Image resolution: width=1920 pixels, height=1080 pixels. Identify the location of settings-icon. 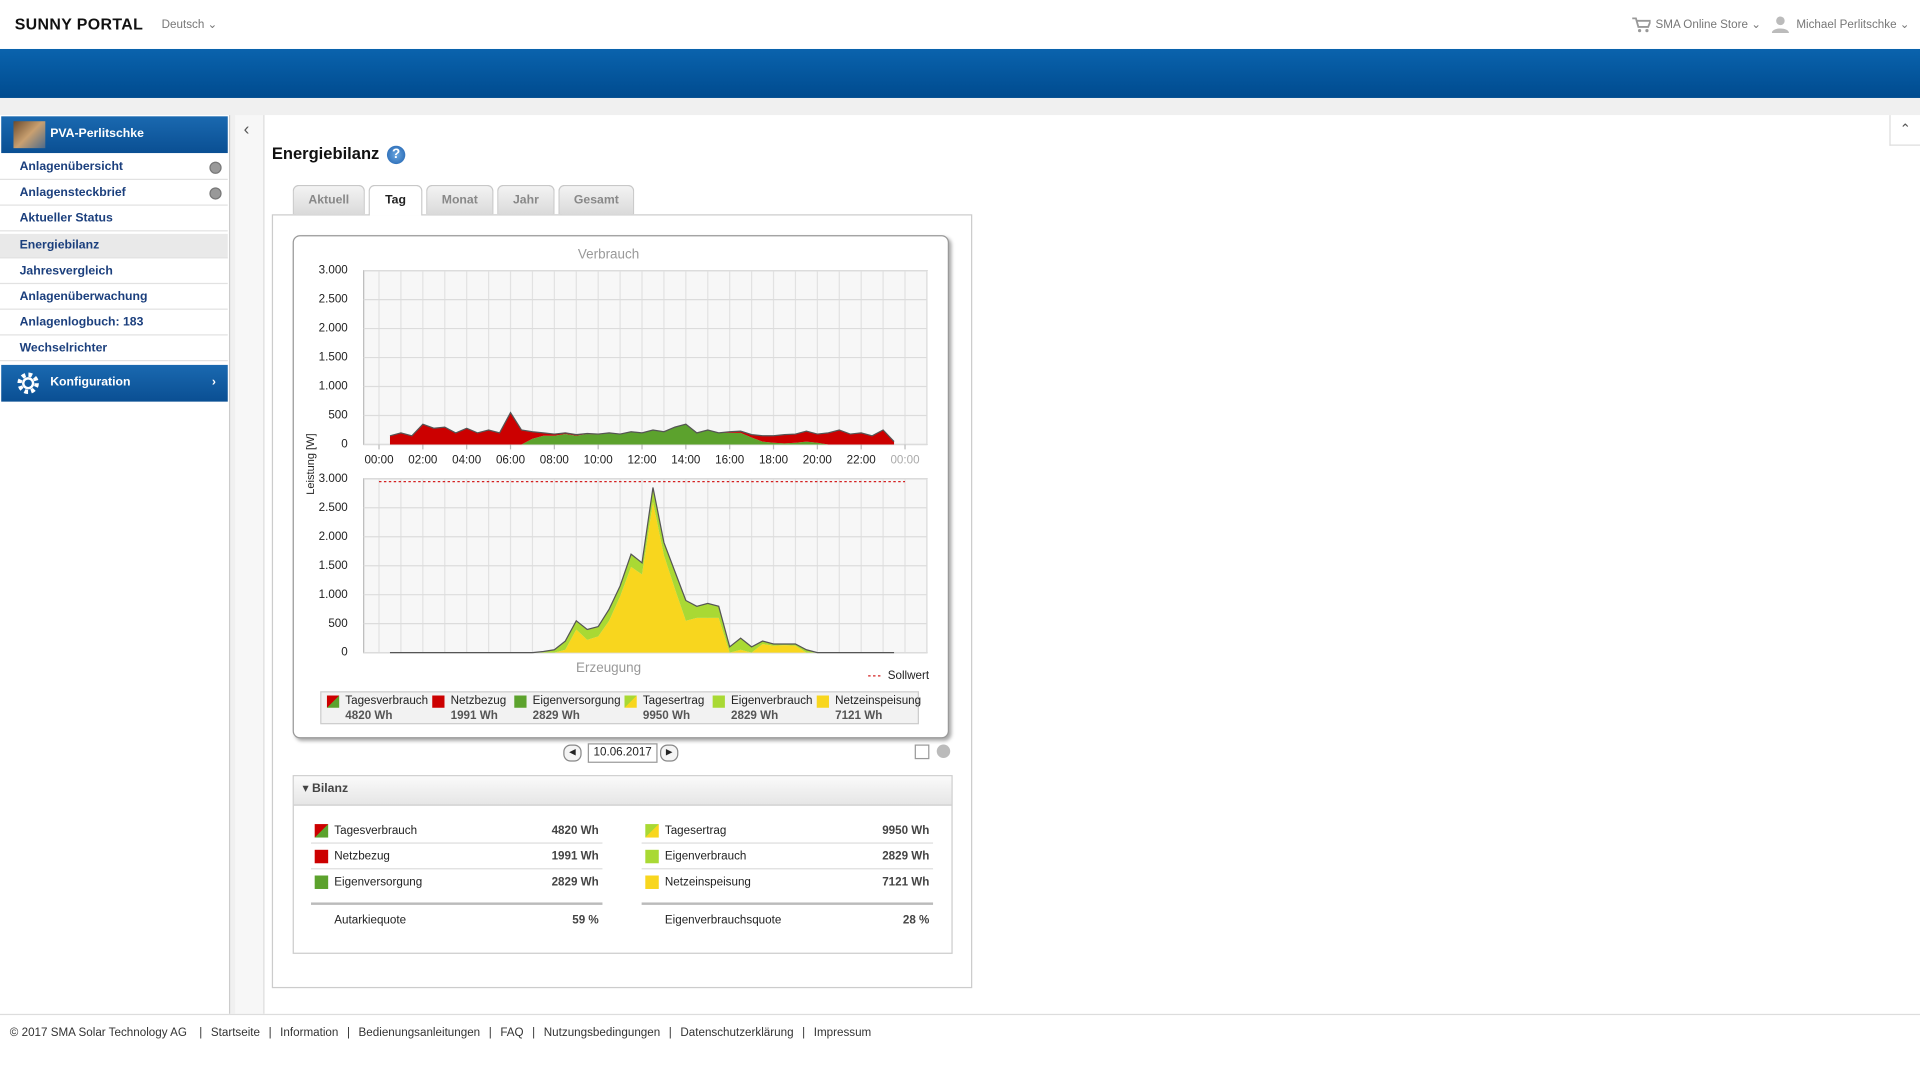
(922, 751).